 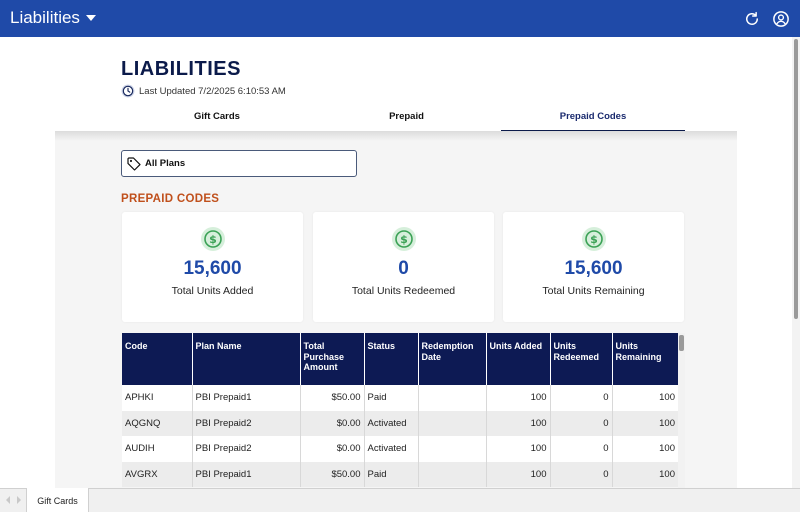 I want to click on cell-code: AQGNQ, so click(x=157, y=423).